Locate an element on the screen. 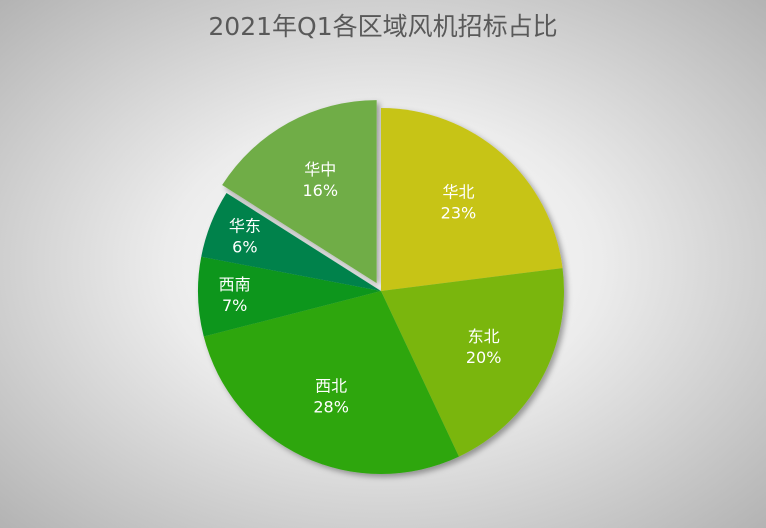  slice-label: 华中 is located at coordinates (320, 169).